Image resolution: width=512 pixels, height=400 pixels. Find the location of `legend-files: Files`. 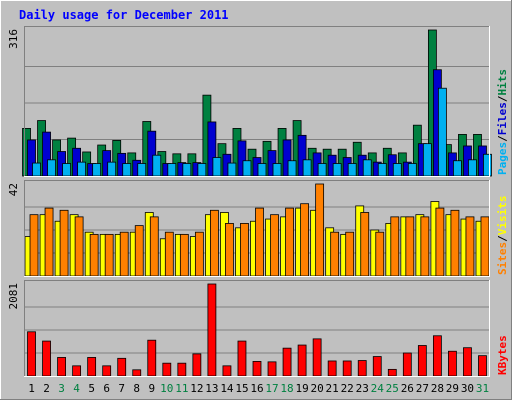

legend-files: Files is located at coordinates (502, 118).